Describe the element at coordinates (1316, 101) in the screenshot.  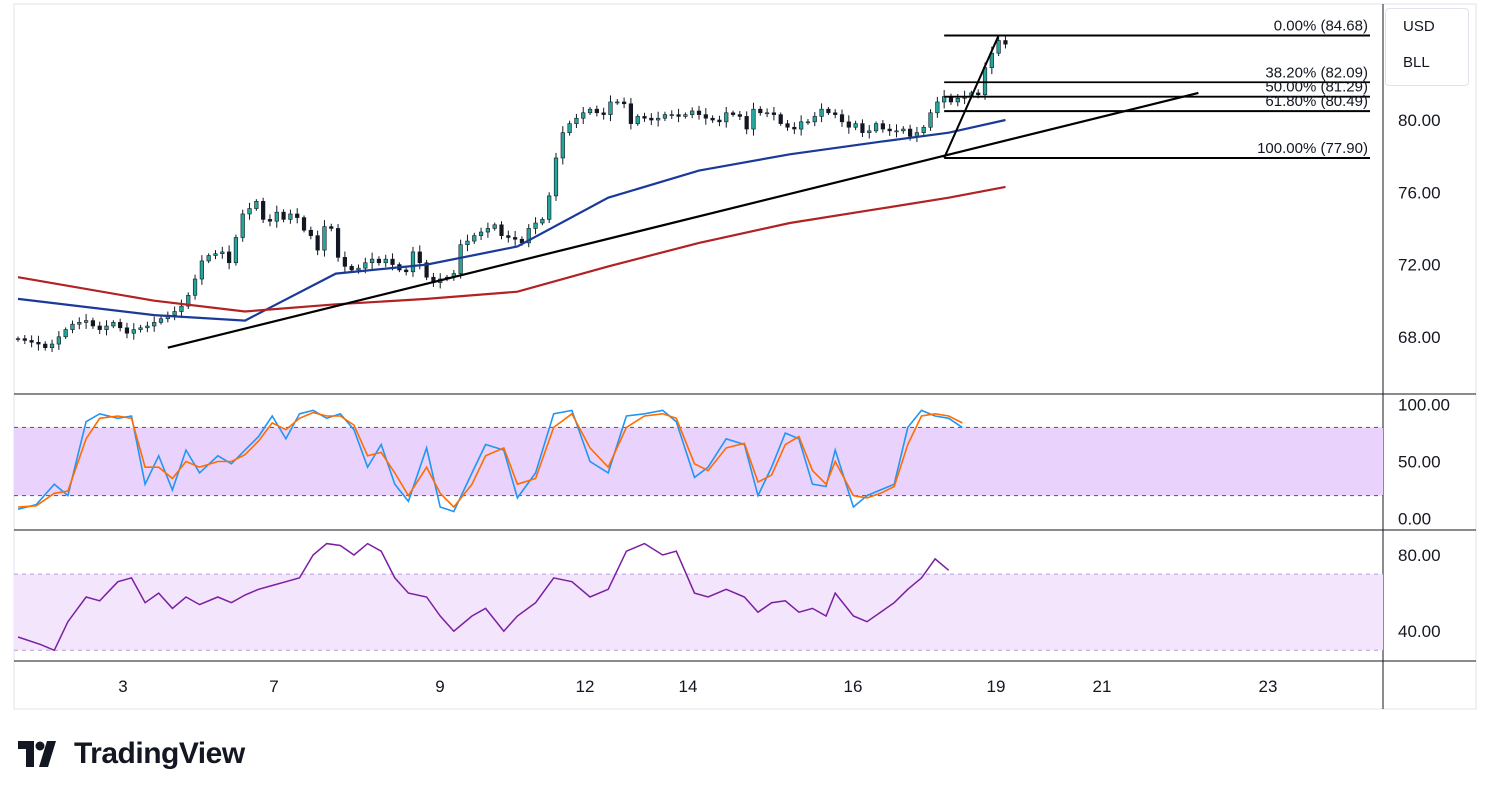
I see `fibonacci-level-label: 61.80% (80.49)` at that location.